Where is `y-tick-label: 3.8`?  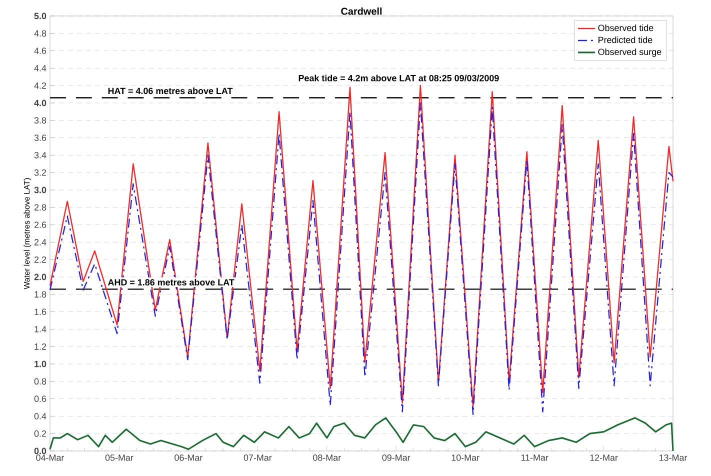
y-tick-label: 3.8 is located at coordinates (40, 120).